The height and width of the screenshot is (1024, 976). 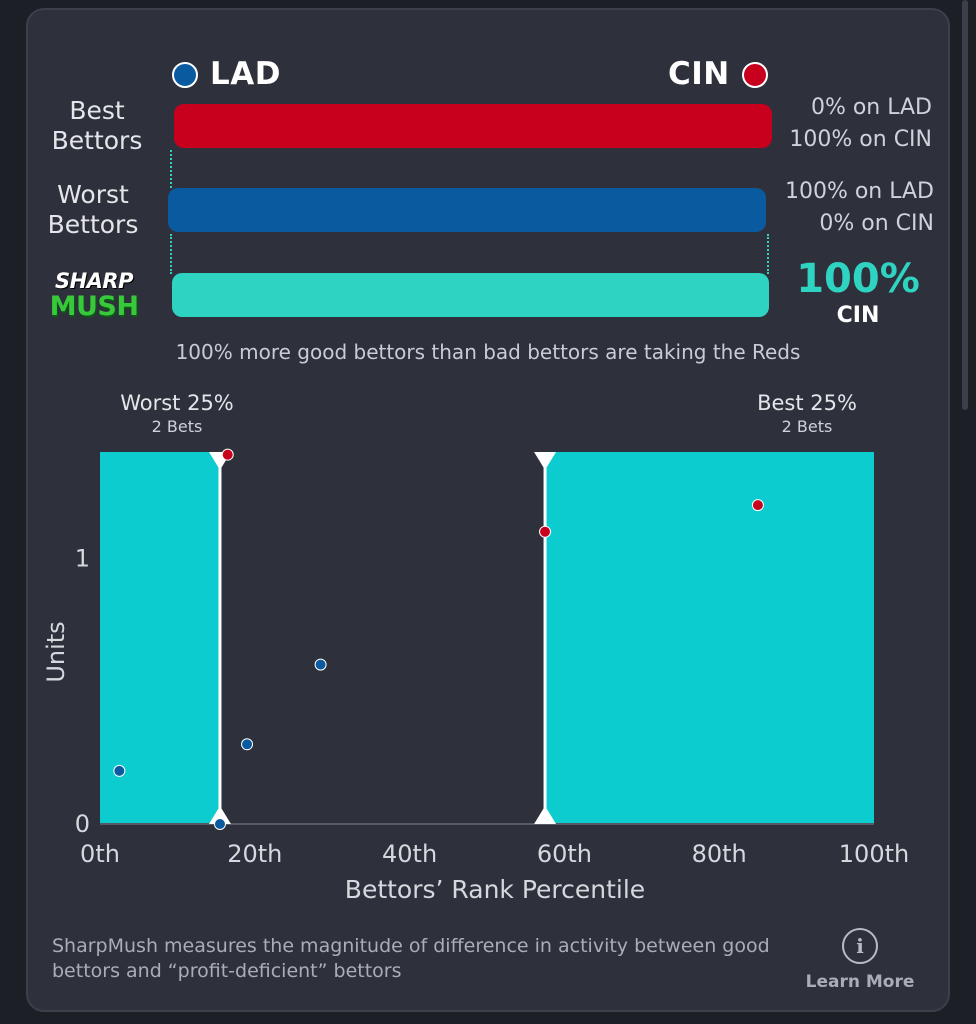 What do you see at coordinates (564, 854) in the screenshot?
I see `x-tick-label: 60th` at bounding box center [564, 854].